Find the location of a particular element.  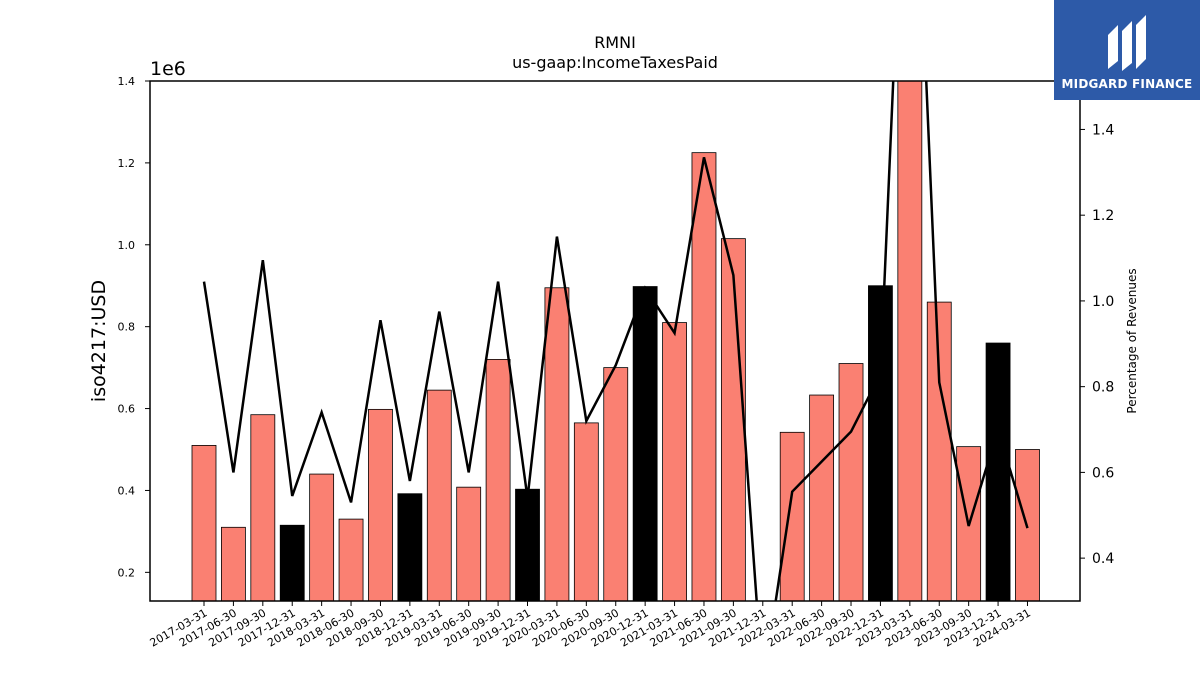

y-tick-label: 1.0 is located at coordinates (127, 245).